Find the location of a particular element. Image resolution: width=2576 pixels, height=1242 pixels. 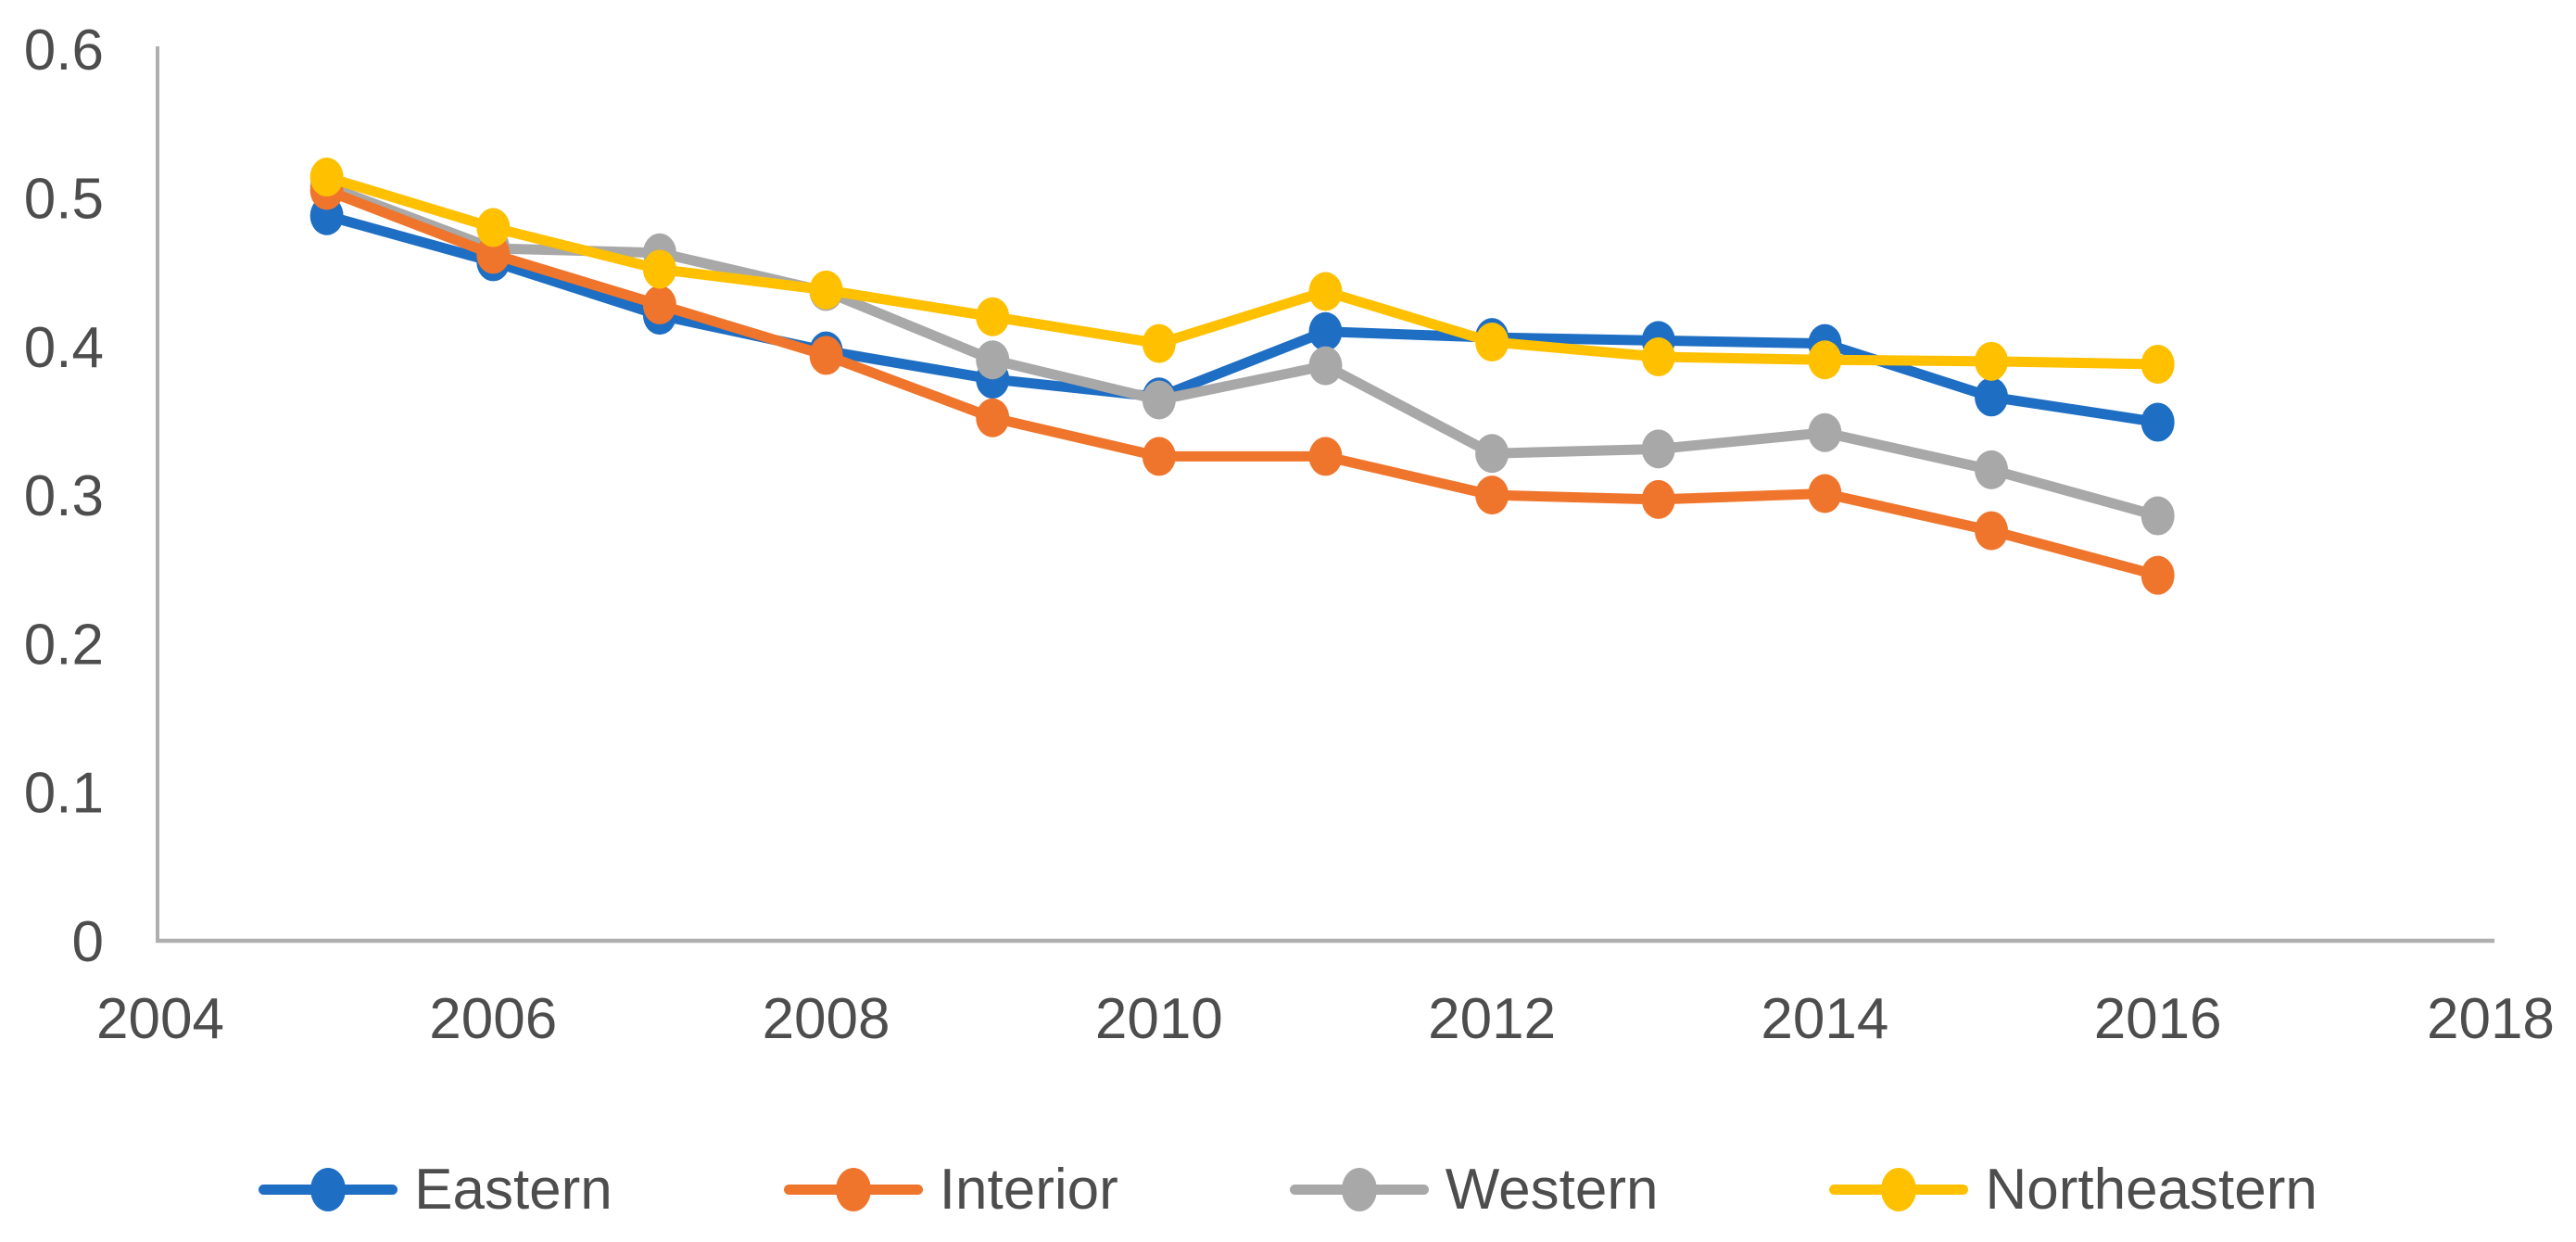

series-northeastern-marker-2016 is located at coordinates (2157, 365).